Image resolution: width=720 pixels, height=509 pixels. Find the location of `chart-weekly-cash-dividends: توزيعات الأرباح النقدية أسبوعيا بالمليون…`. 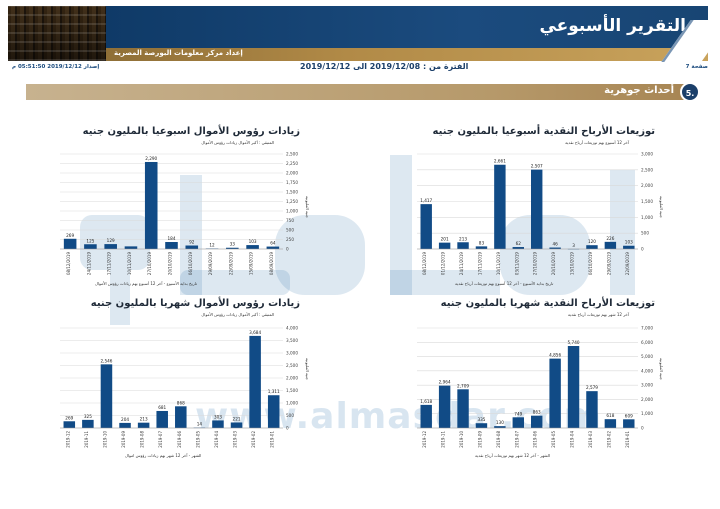

chart-weekly-cash-dividends: توزيعات الأرباح النقدية أسبوعيا بالمليون… is located at coordinates (534, 211).